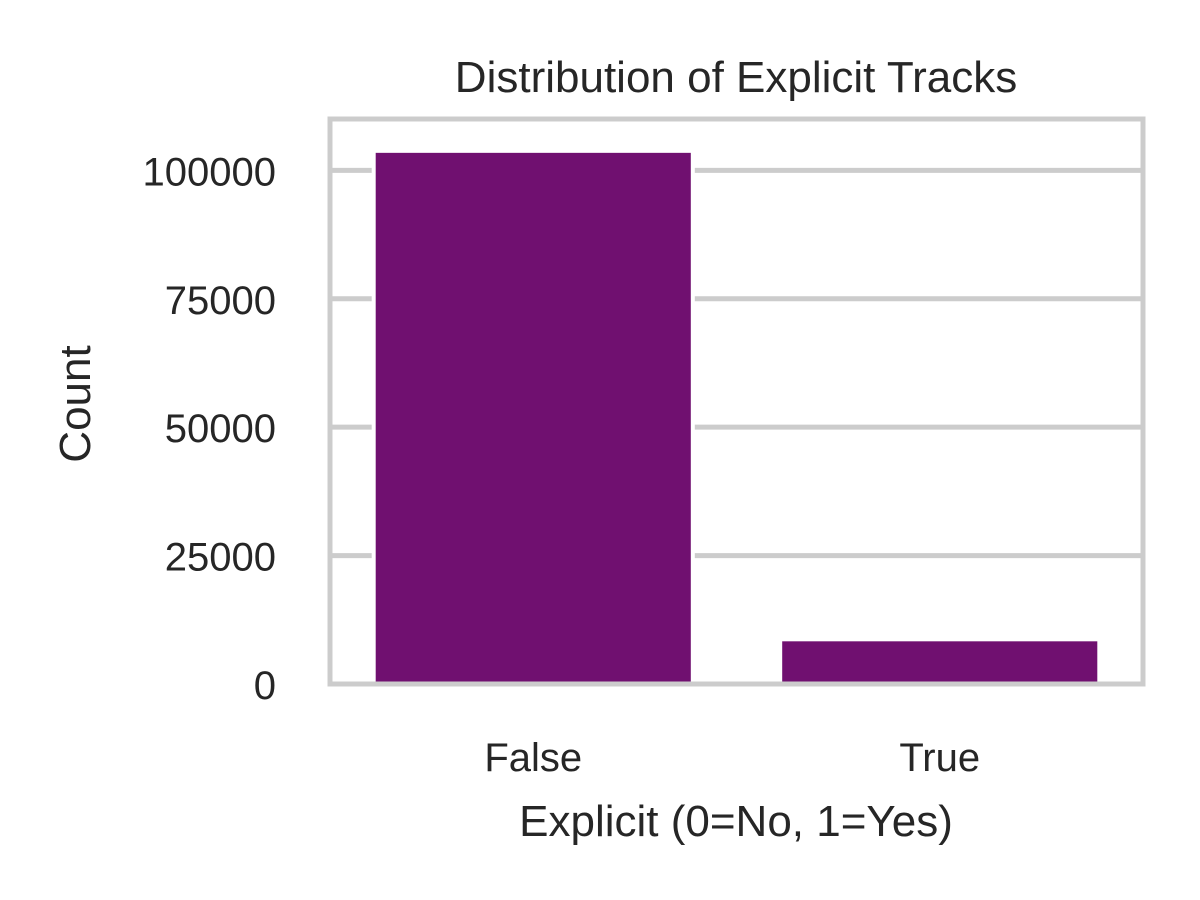 Image resolution: width=1200 pixels, height=900 pixels. I want to click on y-tick-label-0: 0, so click(265, 686).